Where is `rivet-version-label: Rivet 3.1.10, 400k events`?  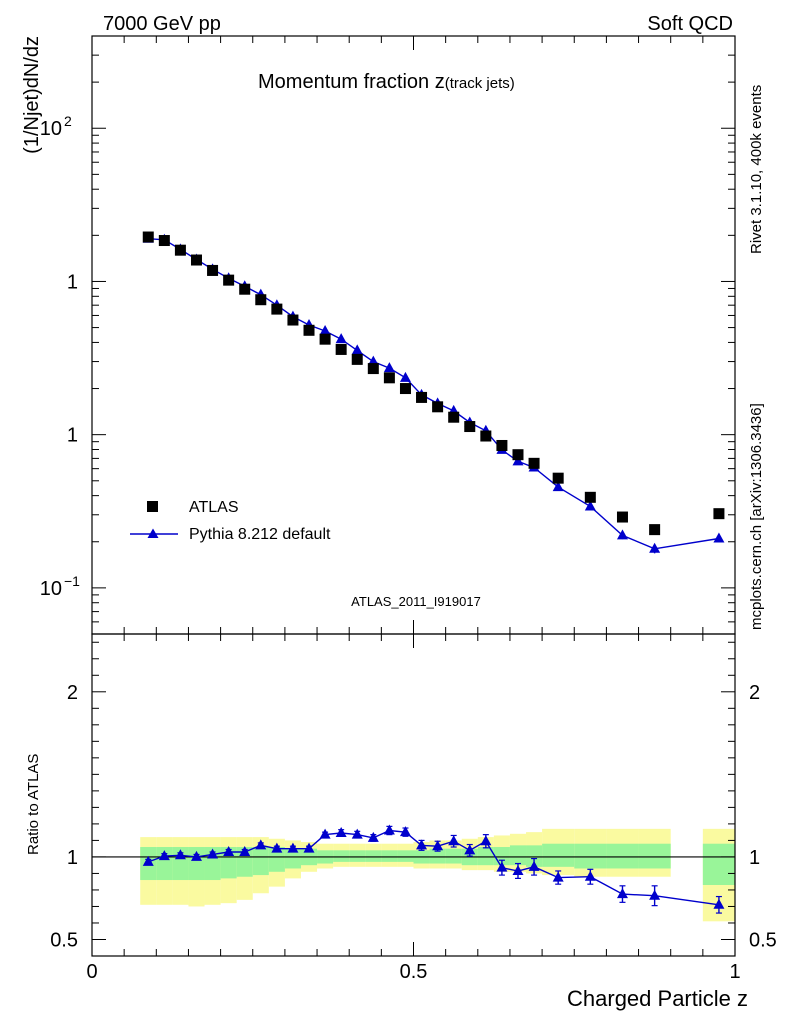
rivet-version-label: Rivet 3.1.10, 400k events is located at coordinates (756, 169).